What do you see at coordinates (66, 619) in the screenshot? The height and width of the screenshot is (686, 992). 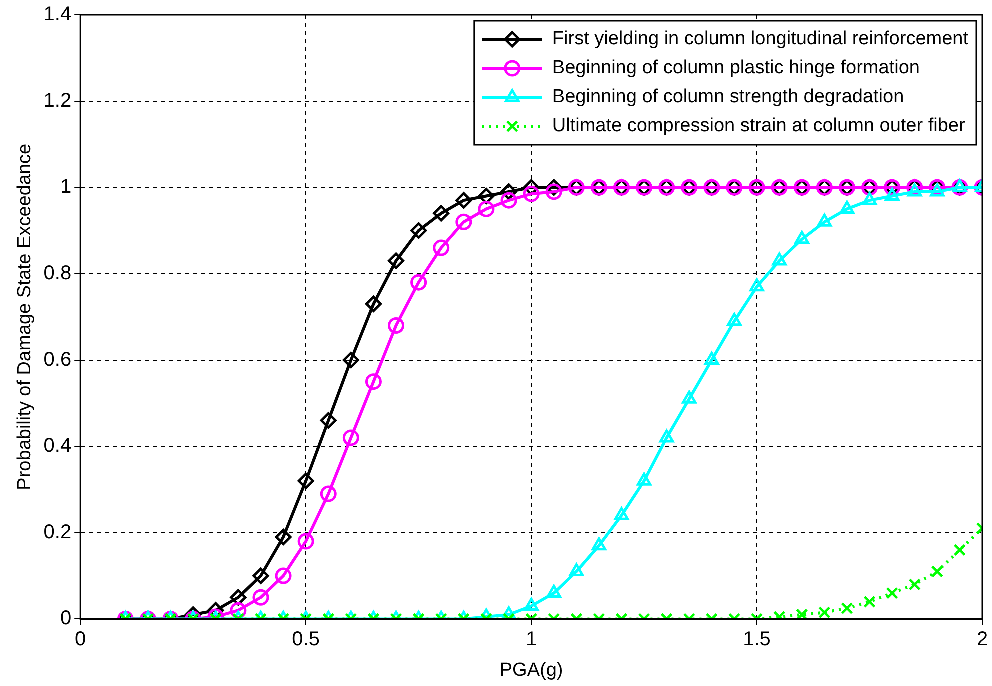 I see `y-tick-label: 0` at bounding box center [66, 619].